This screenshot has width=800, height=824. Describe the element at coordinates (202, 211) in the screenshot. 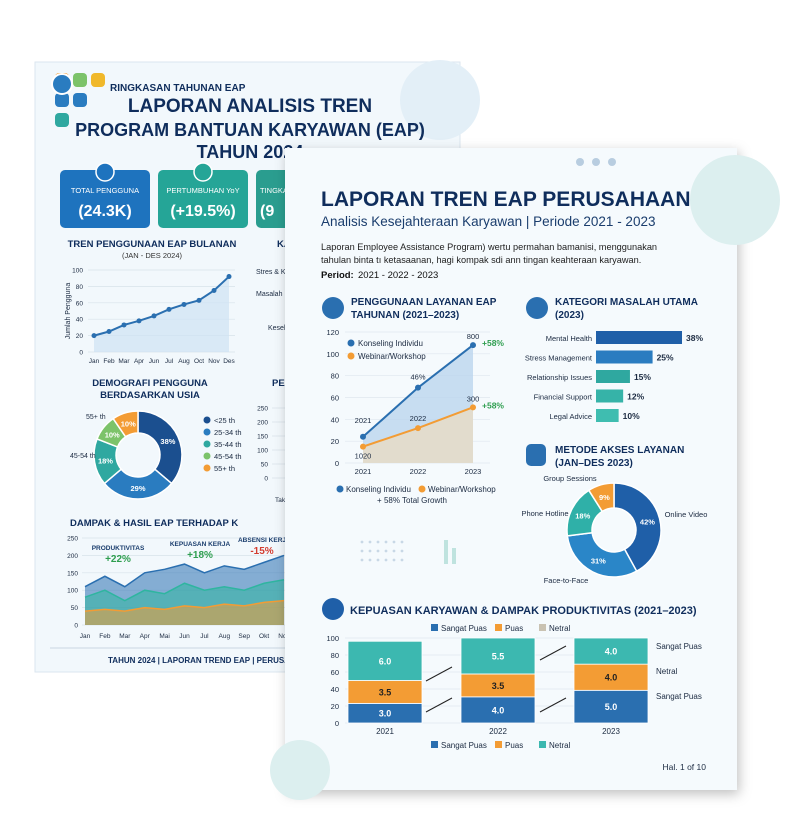

I see `kpi-value: (+19.5%)` at that location.